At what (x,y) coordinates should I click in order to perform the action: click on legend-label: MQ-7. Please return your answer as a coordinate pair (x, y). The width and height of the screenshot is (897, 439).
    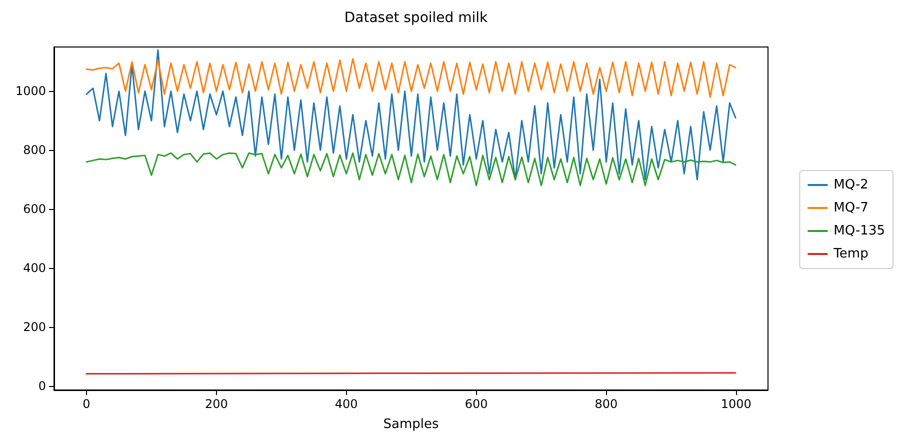
    Looking at the image, I should click on (851, 208).